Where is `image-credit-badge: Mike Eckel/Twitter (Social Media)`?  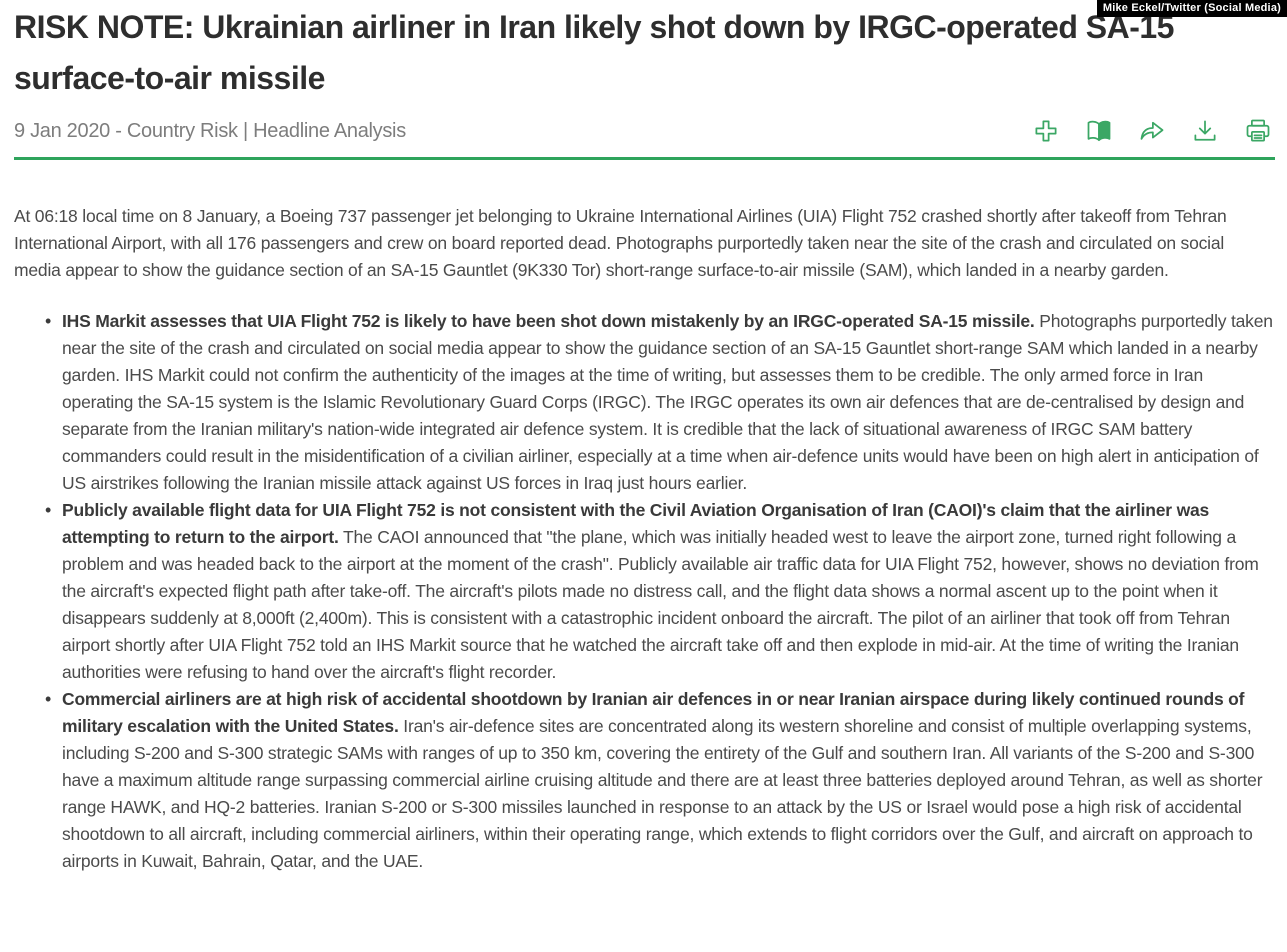 image-credit-badge: Mike Eckel/Twitter (Social Media) is located at coordinates (1191, 8).